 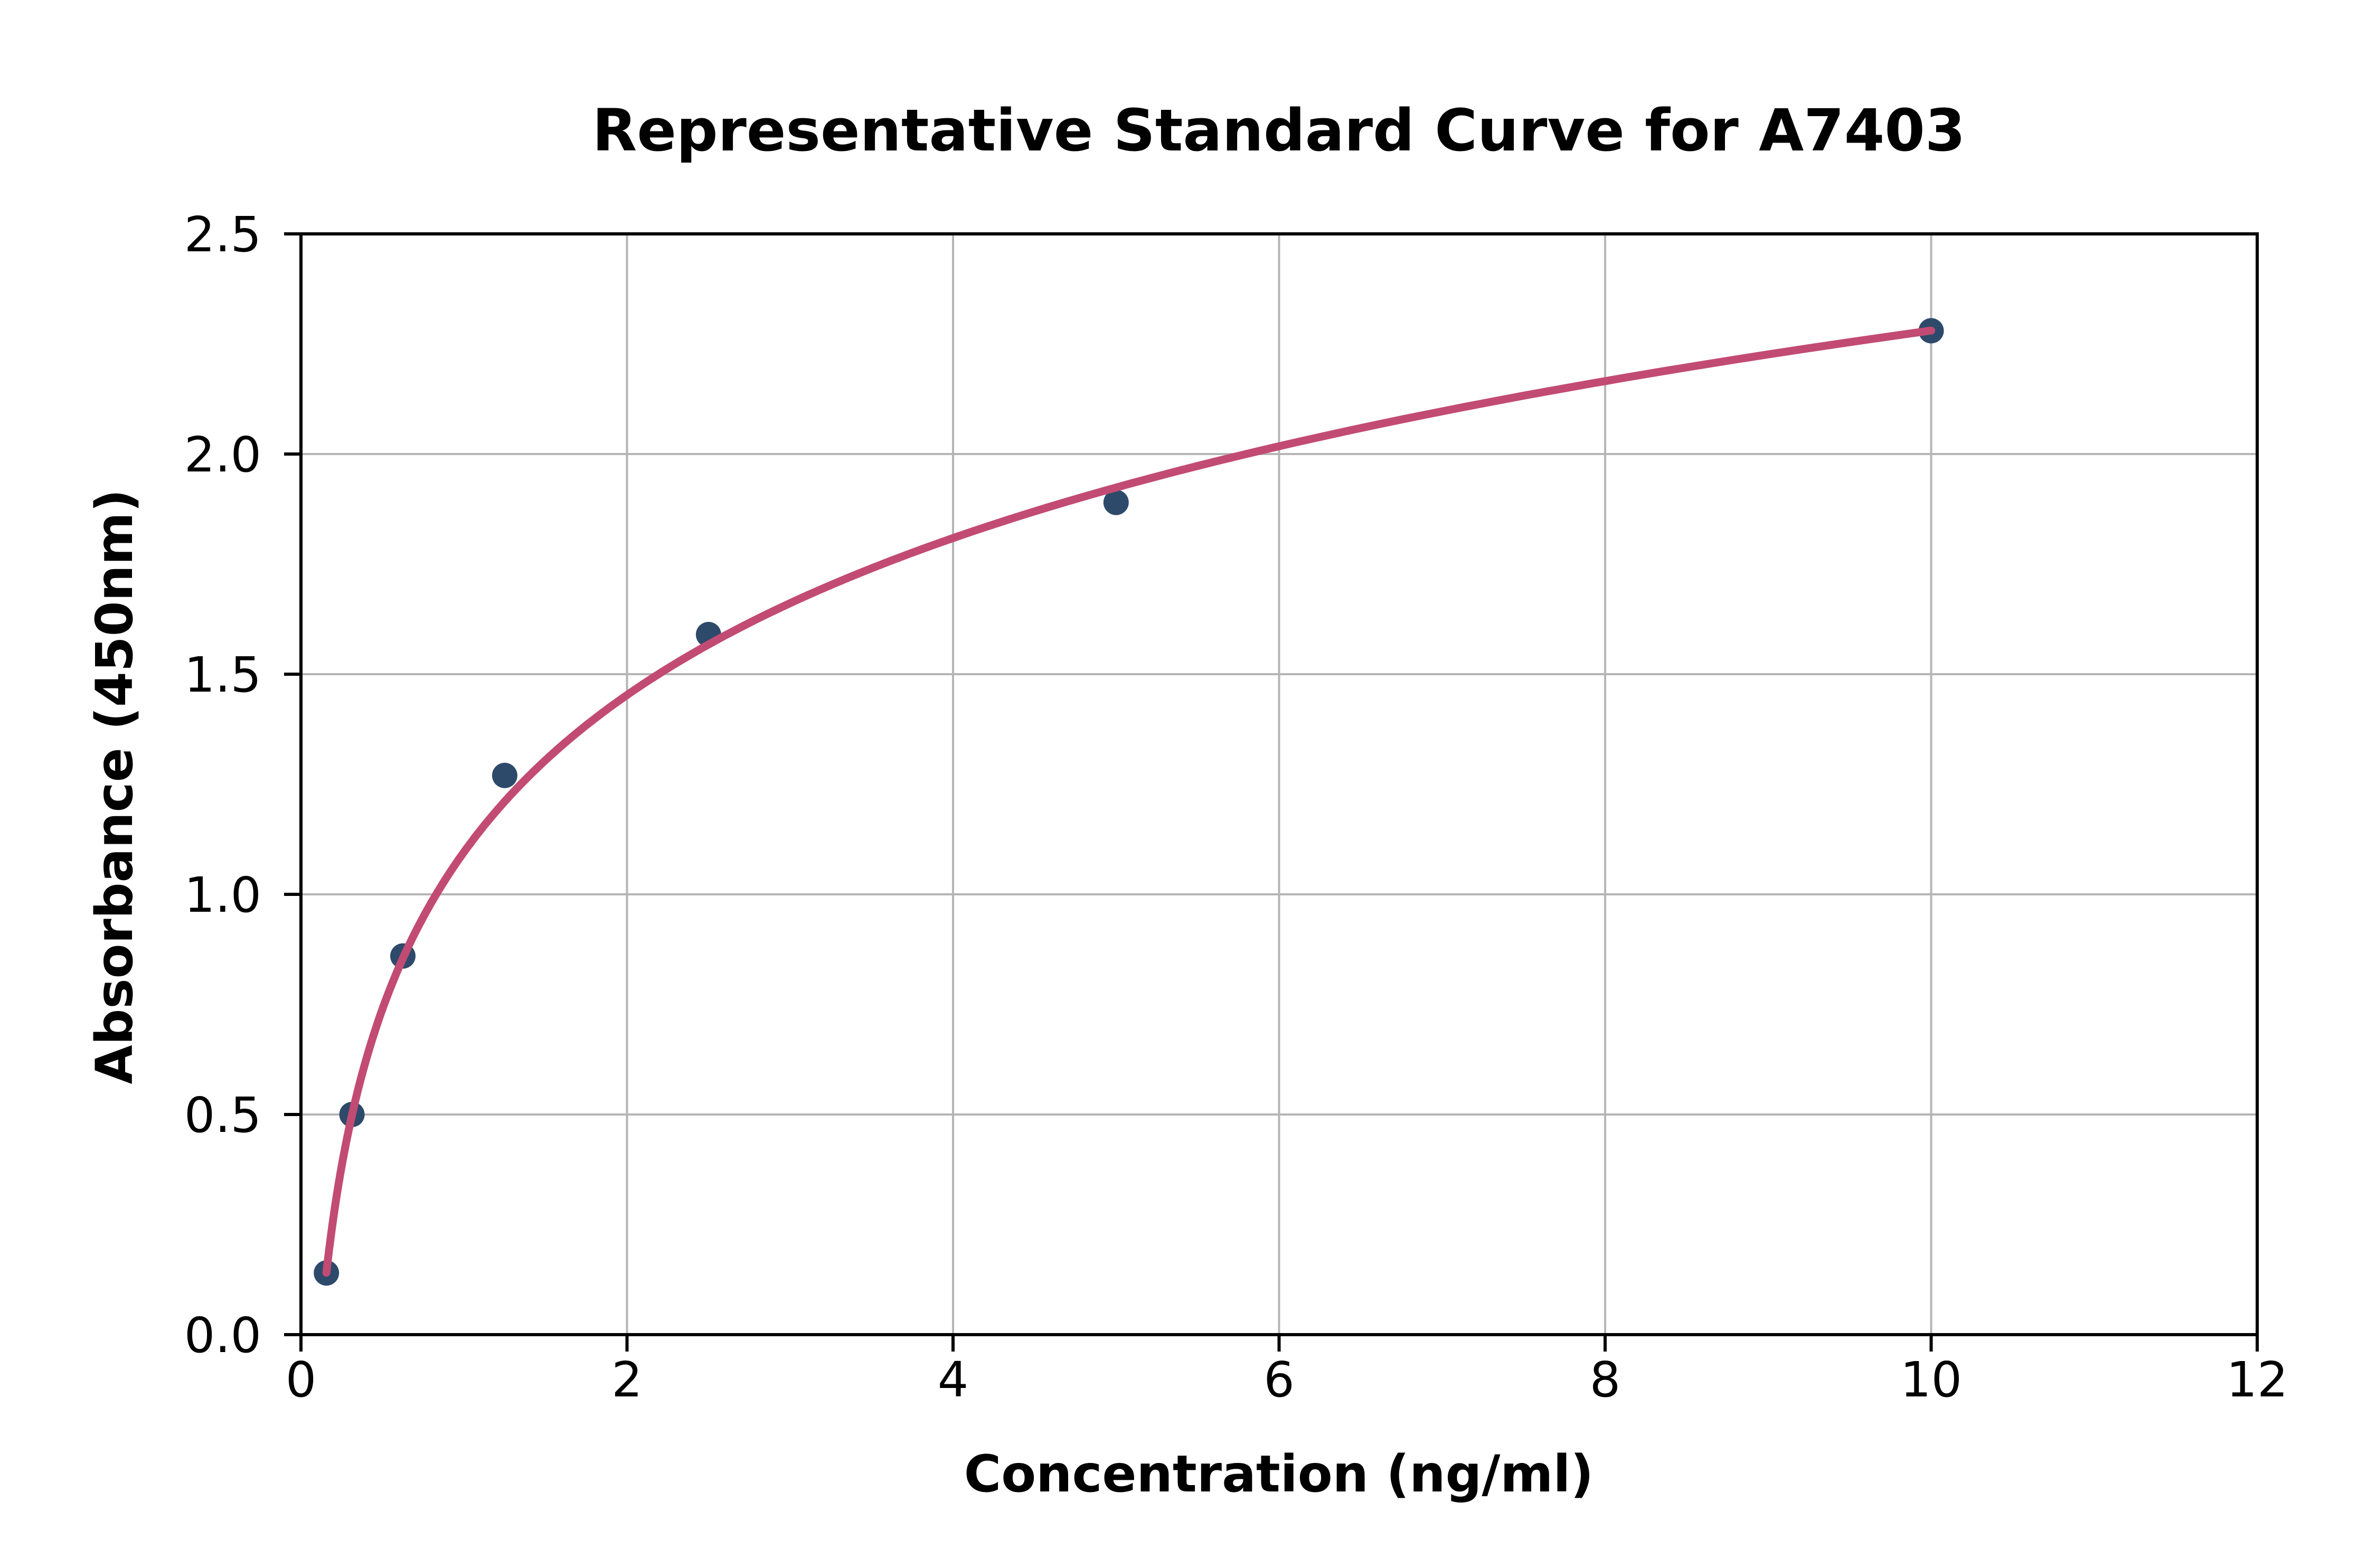 What do you see at coordinates (1279, 1474) in the screenshot?
I see `x-axis-label: Concentration (ng/ml)` at bounding box center [1279, 1474].